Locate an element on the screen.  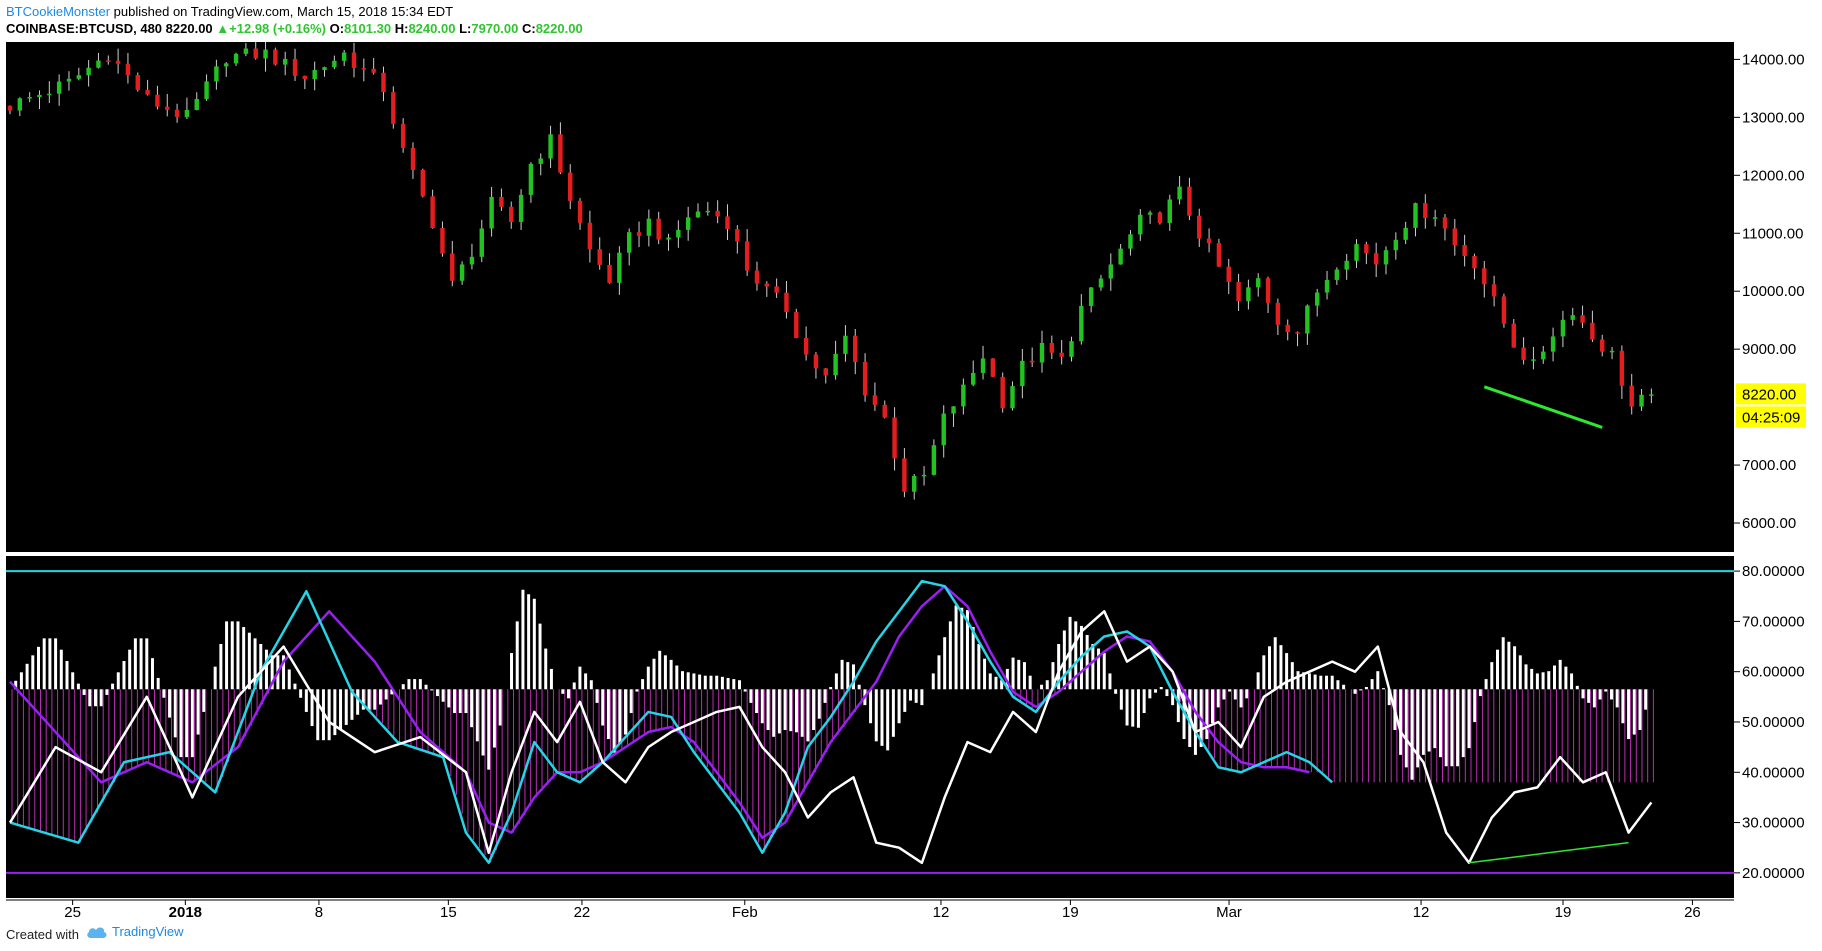
author-link: BTCookieMonster is located at coordinates (58, 11).